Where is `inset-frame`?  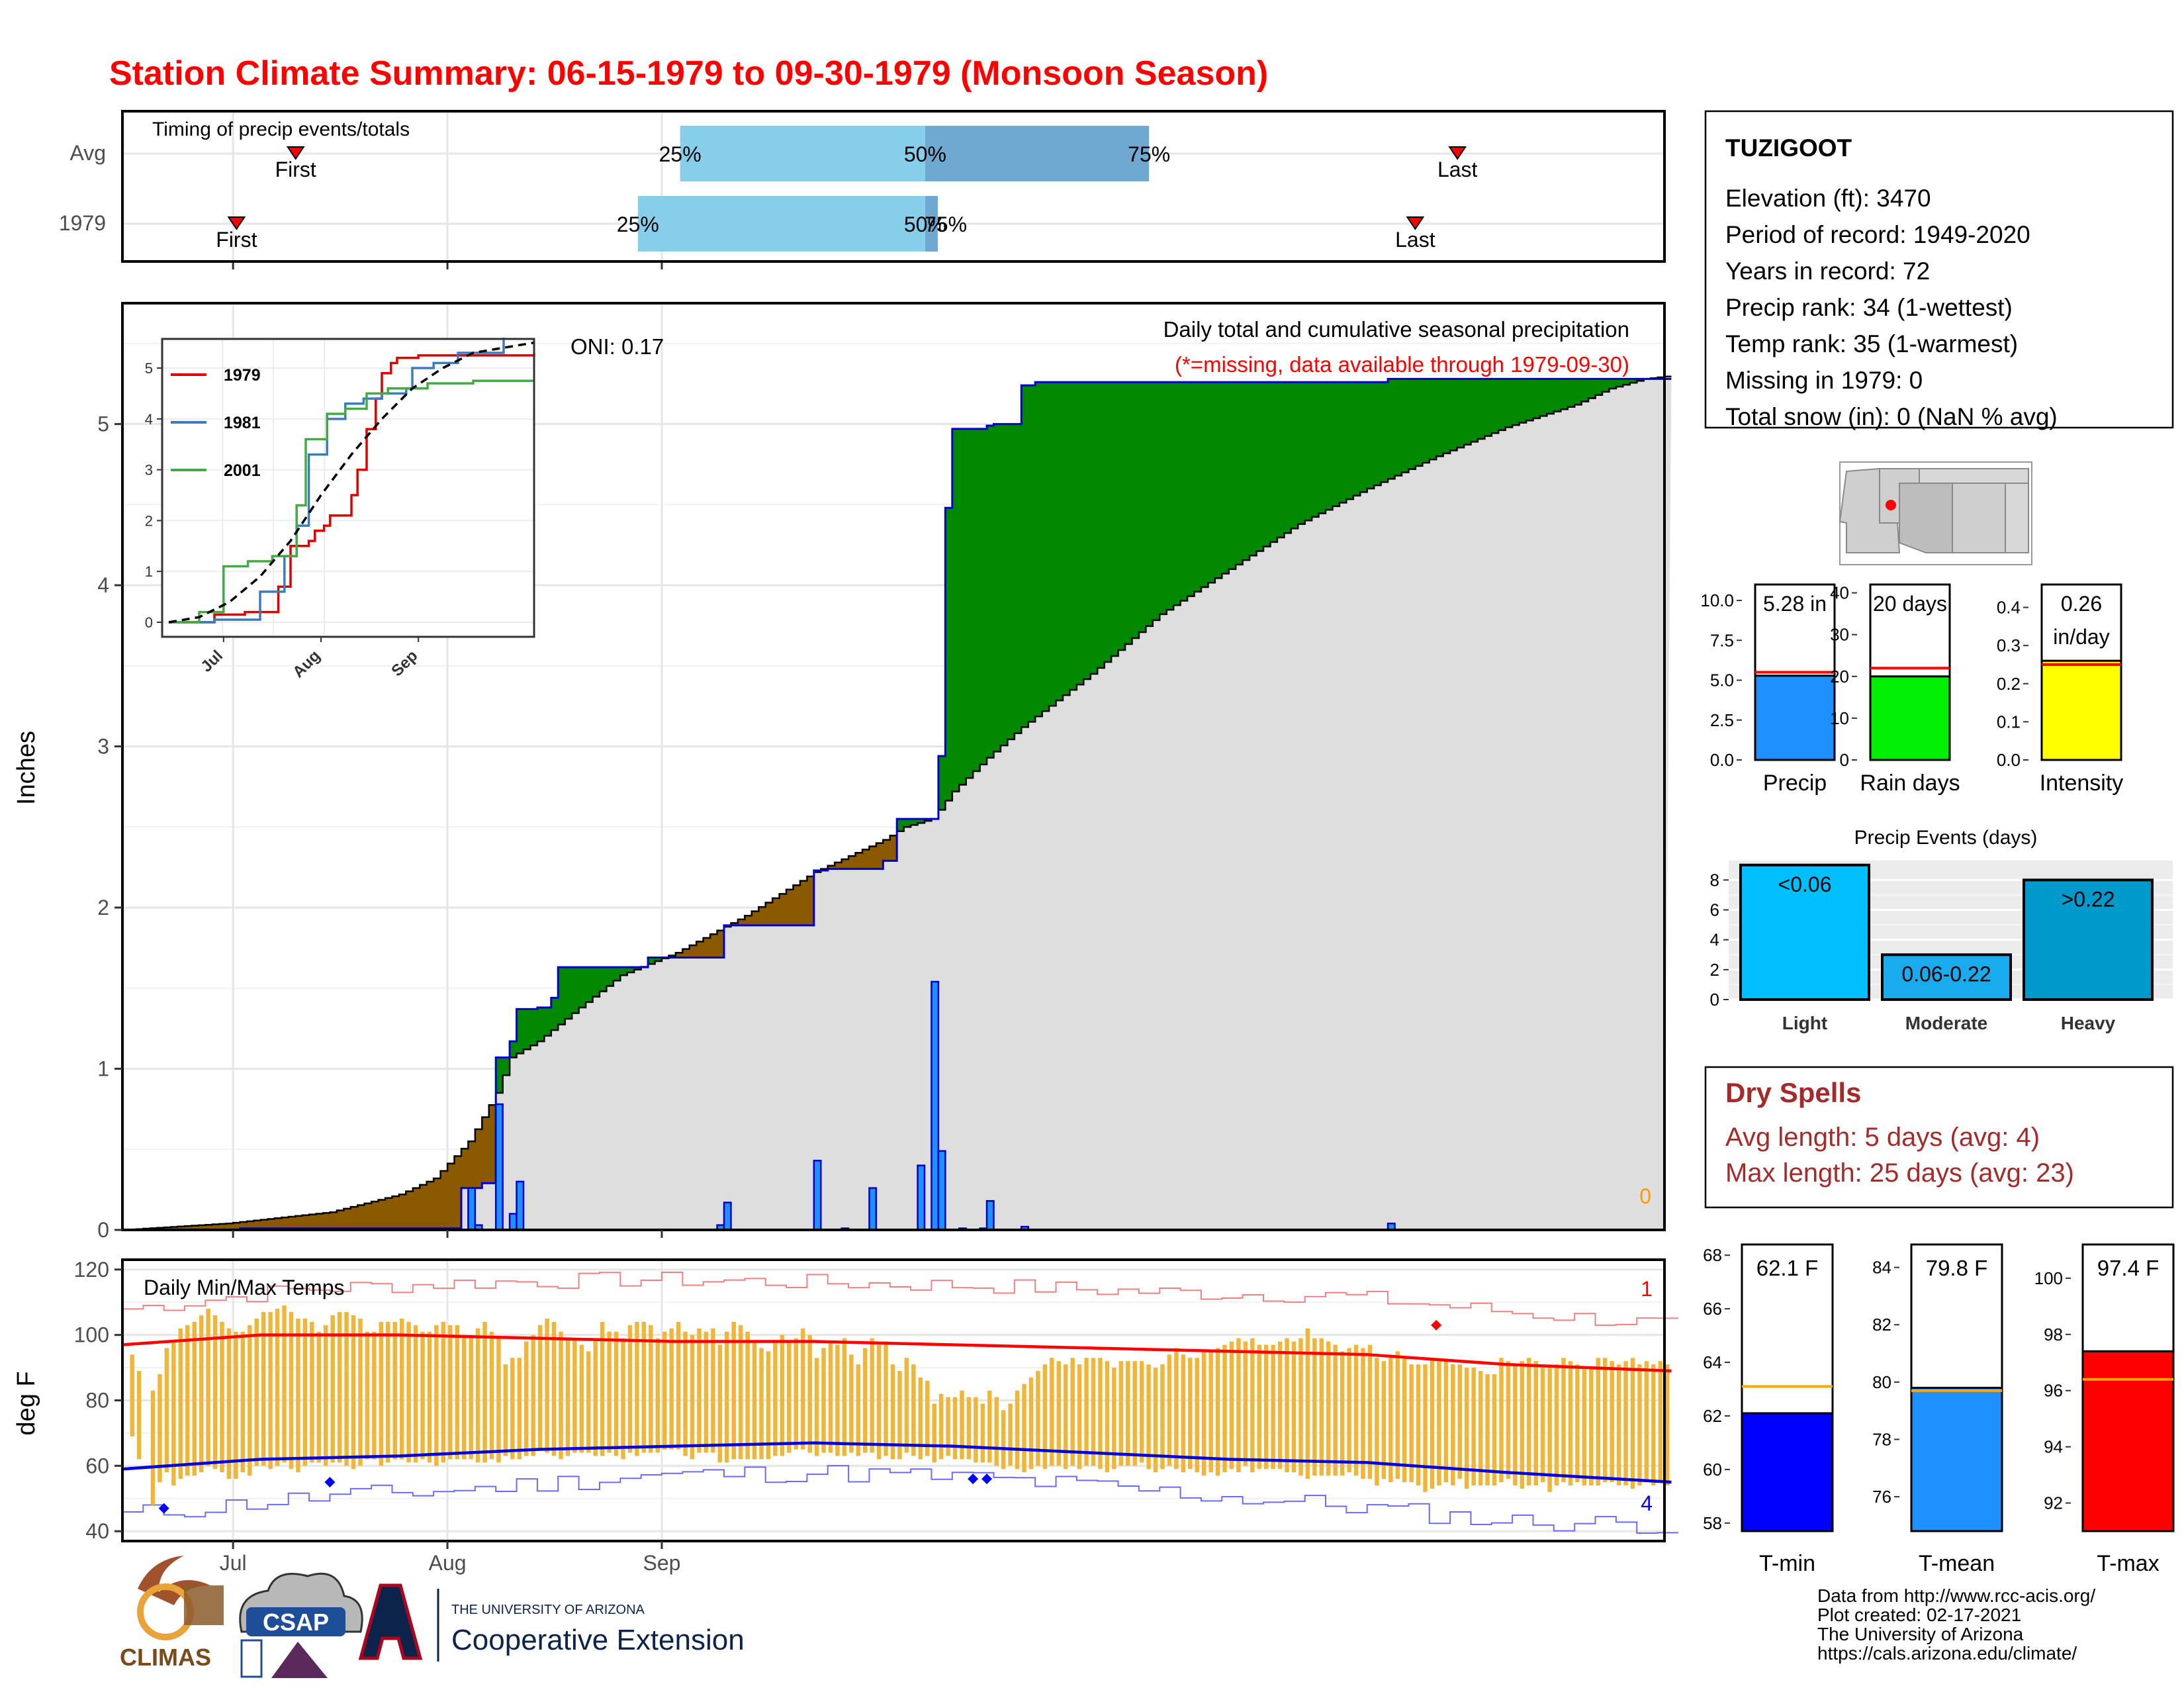
inset-frame is located at coordinates (348, 488).